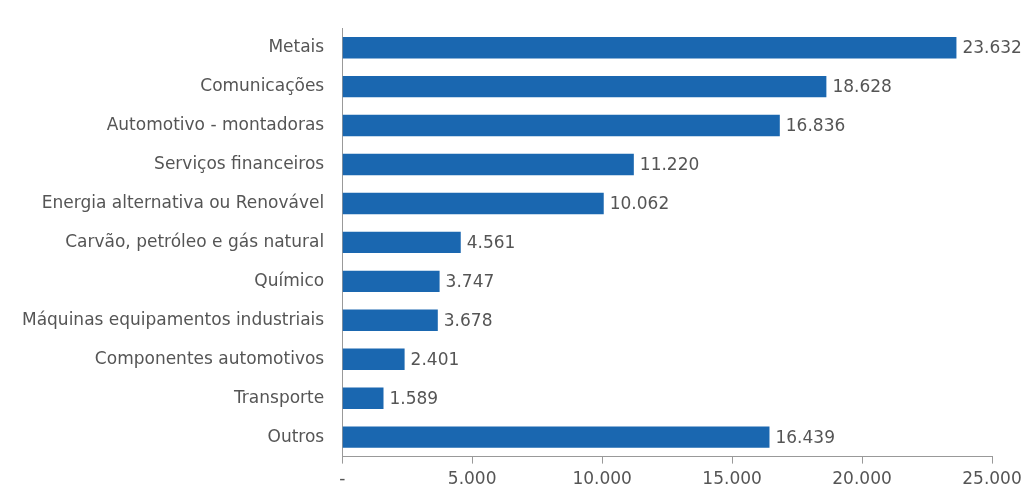 This screenshot has width=1032, height=496. What do you see at coordinates (239, 162) in the screenshot?
I see `y-tick-label: Serviços financeiros` at bounding box center [239, 162].